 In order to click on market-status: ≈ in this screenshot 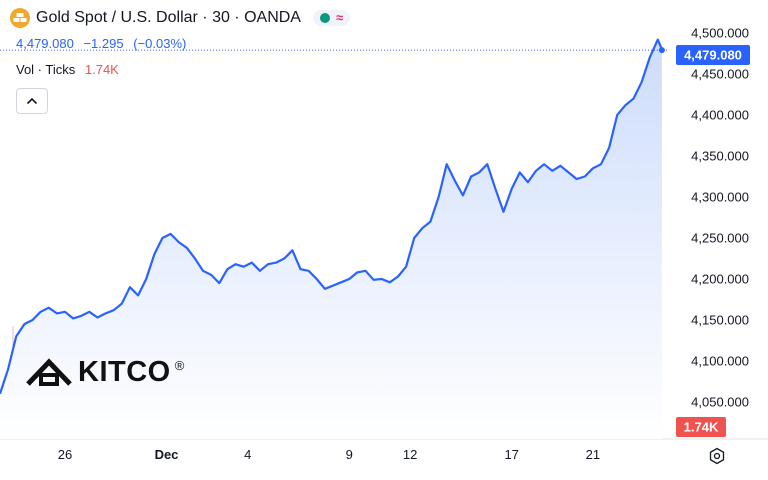, I will do `click(331, 18)`.